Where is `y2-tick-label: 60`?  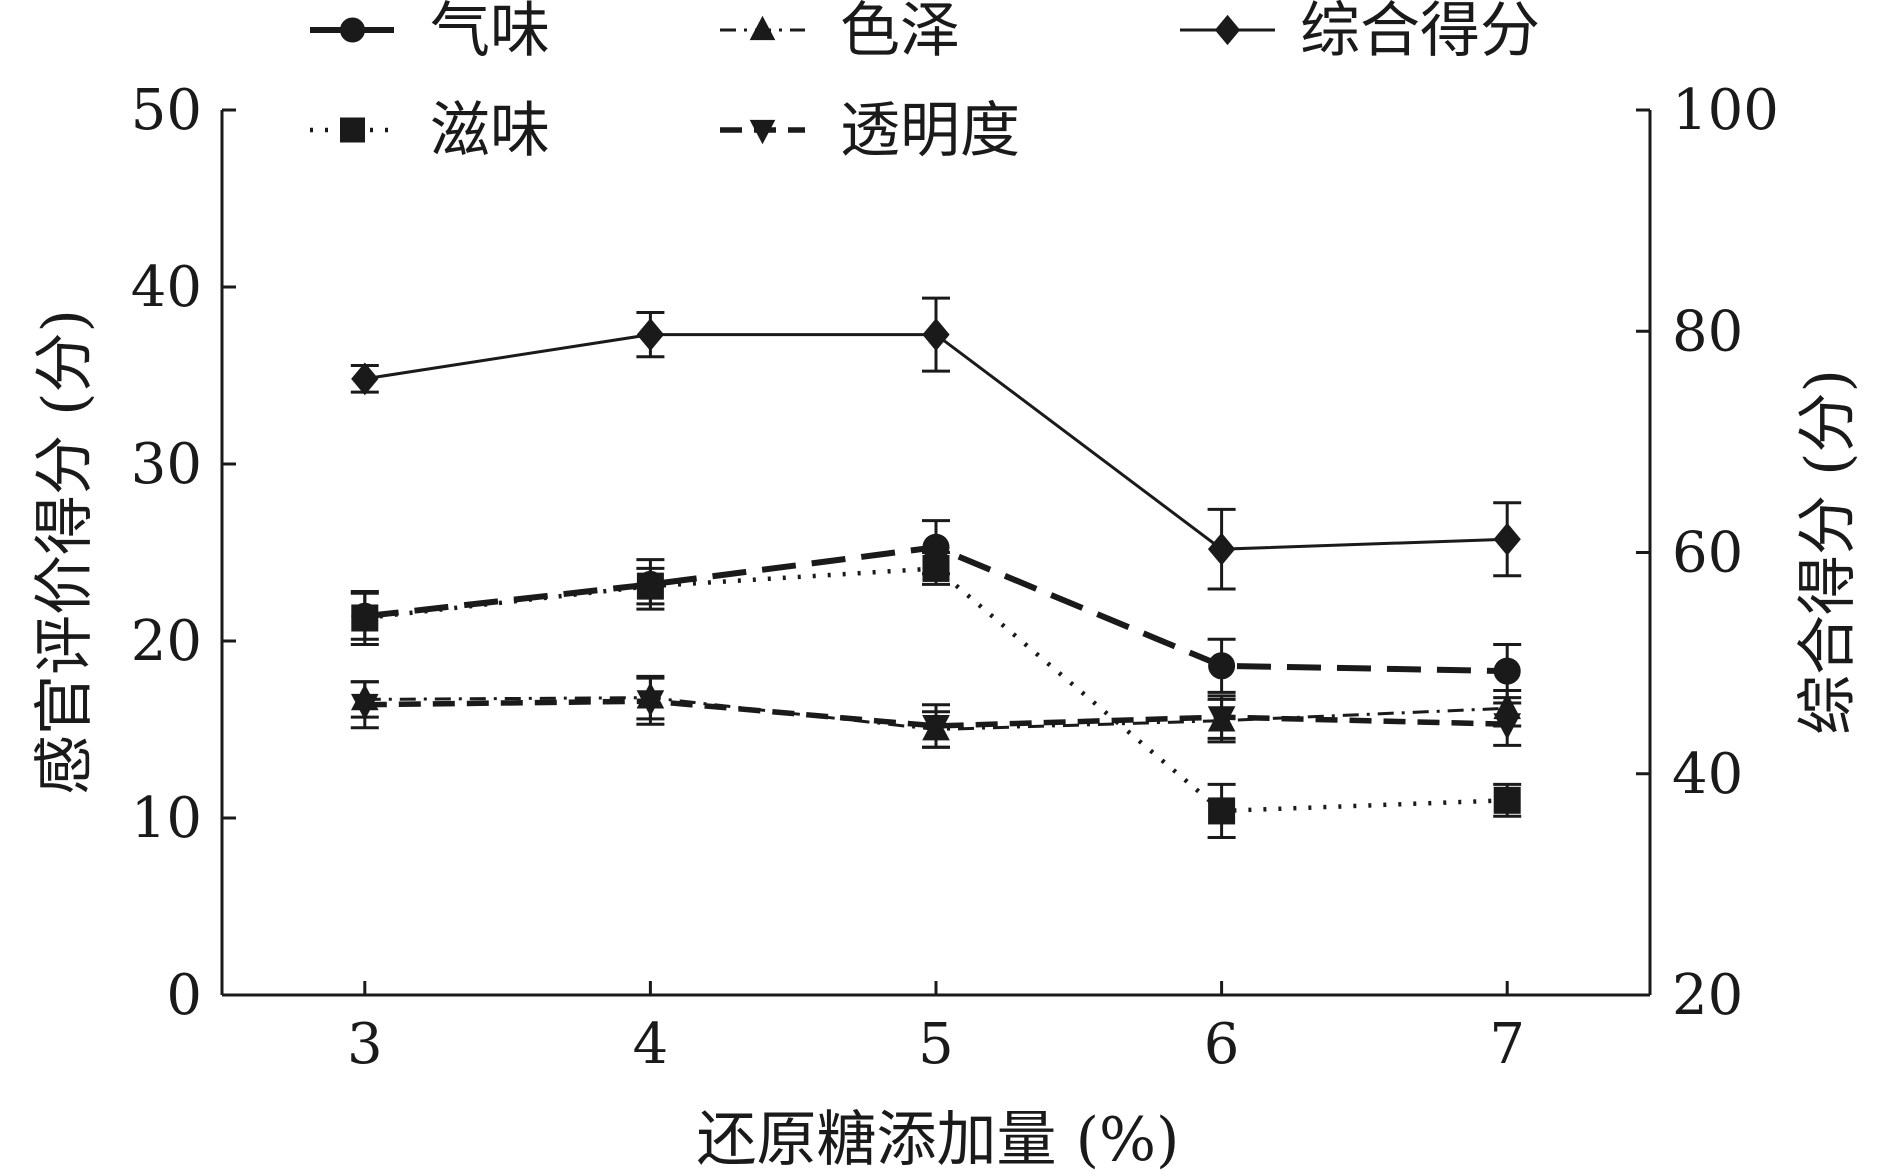 y2-tick-label: 60 is located at coordinates (1707, 553).